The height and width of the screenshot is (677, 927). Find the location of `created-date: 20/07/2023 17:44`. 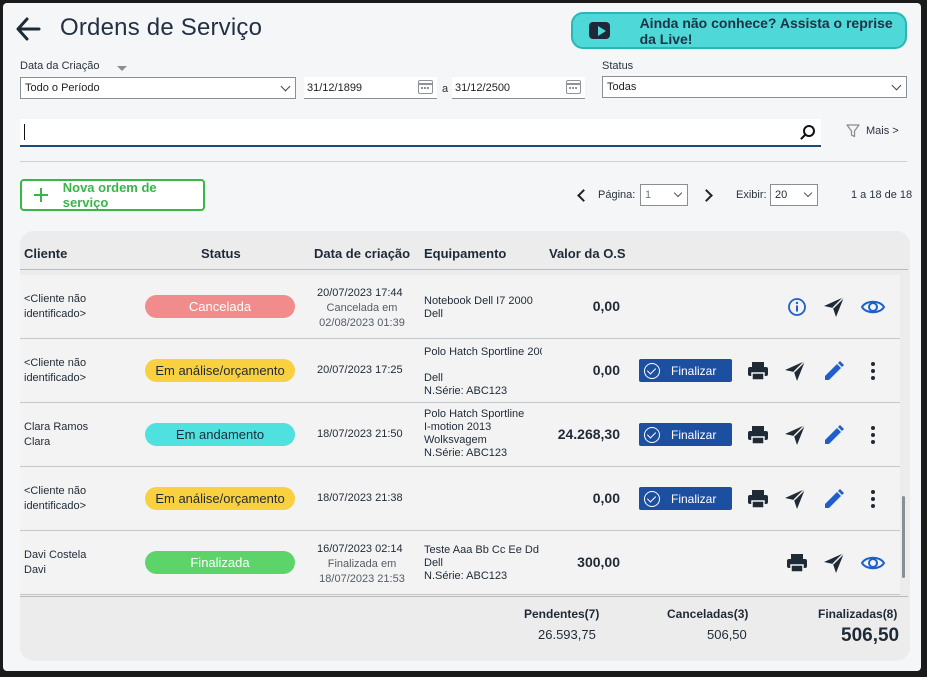

created-date: 20/07/2023 17:44 is located at coordinates (360, 293).